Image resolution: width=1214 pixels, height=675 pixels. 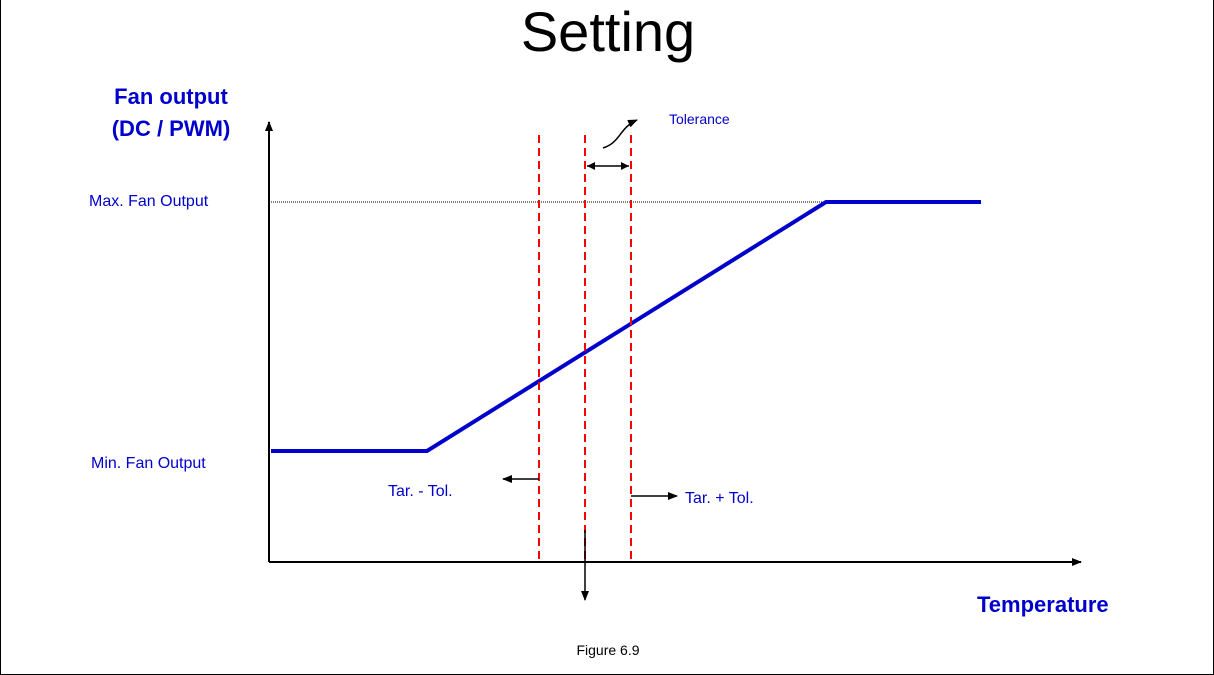 What do you see at coordinates (171, 96) in the screenshot?
I see `y-axis-label-line1: Fan output` at bounding box center [171, 96].